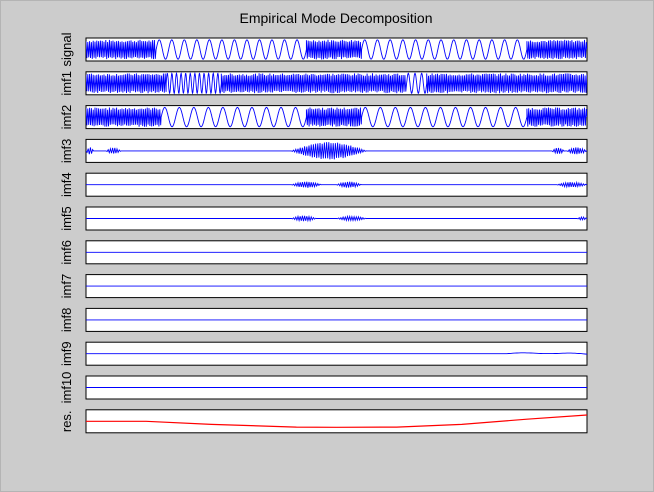  Describe the element at coordinates (66, 151) in the screenshot. I see `ylabel: imf3` at that location.